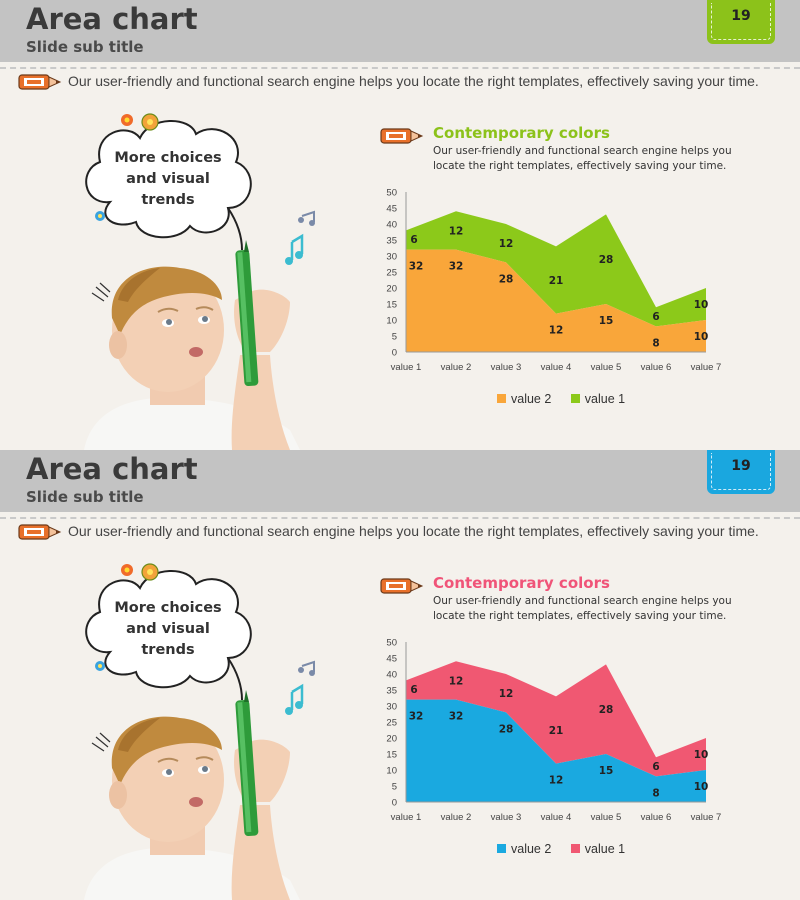 The height and width of the screenshot is (900, 800). What do you see at coordinates (501, 848) in the screenshot?
I see `legend-swatch-value2` at bounding box center [501, 848].